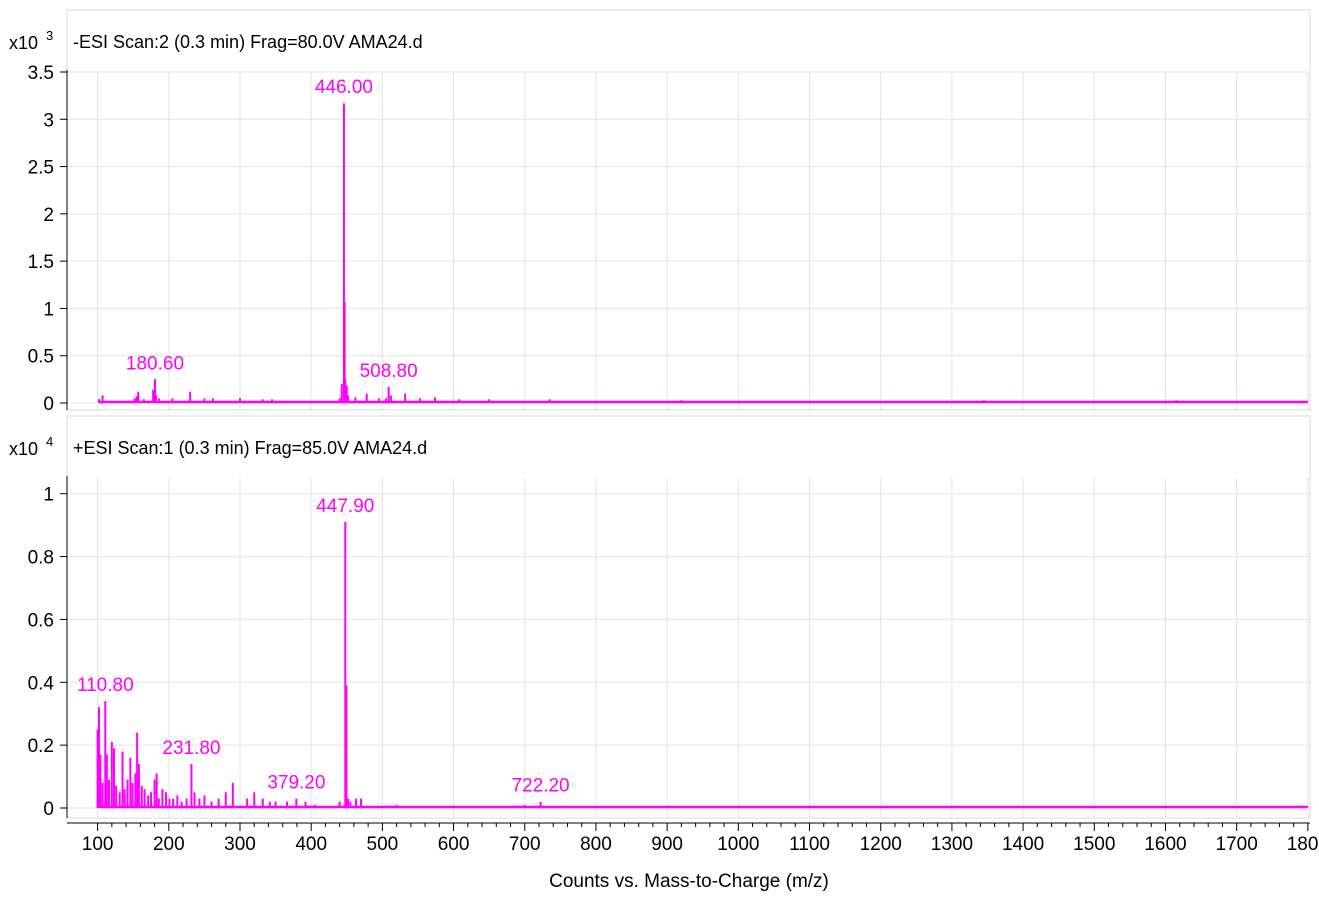 The image size is (1319, 905). Describe the element at coordinates (1094, 844) in the screenshot. I see `x-tick-label: 1500` at that location.